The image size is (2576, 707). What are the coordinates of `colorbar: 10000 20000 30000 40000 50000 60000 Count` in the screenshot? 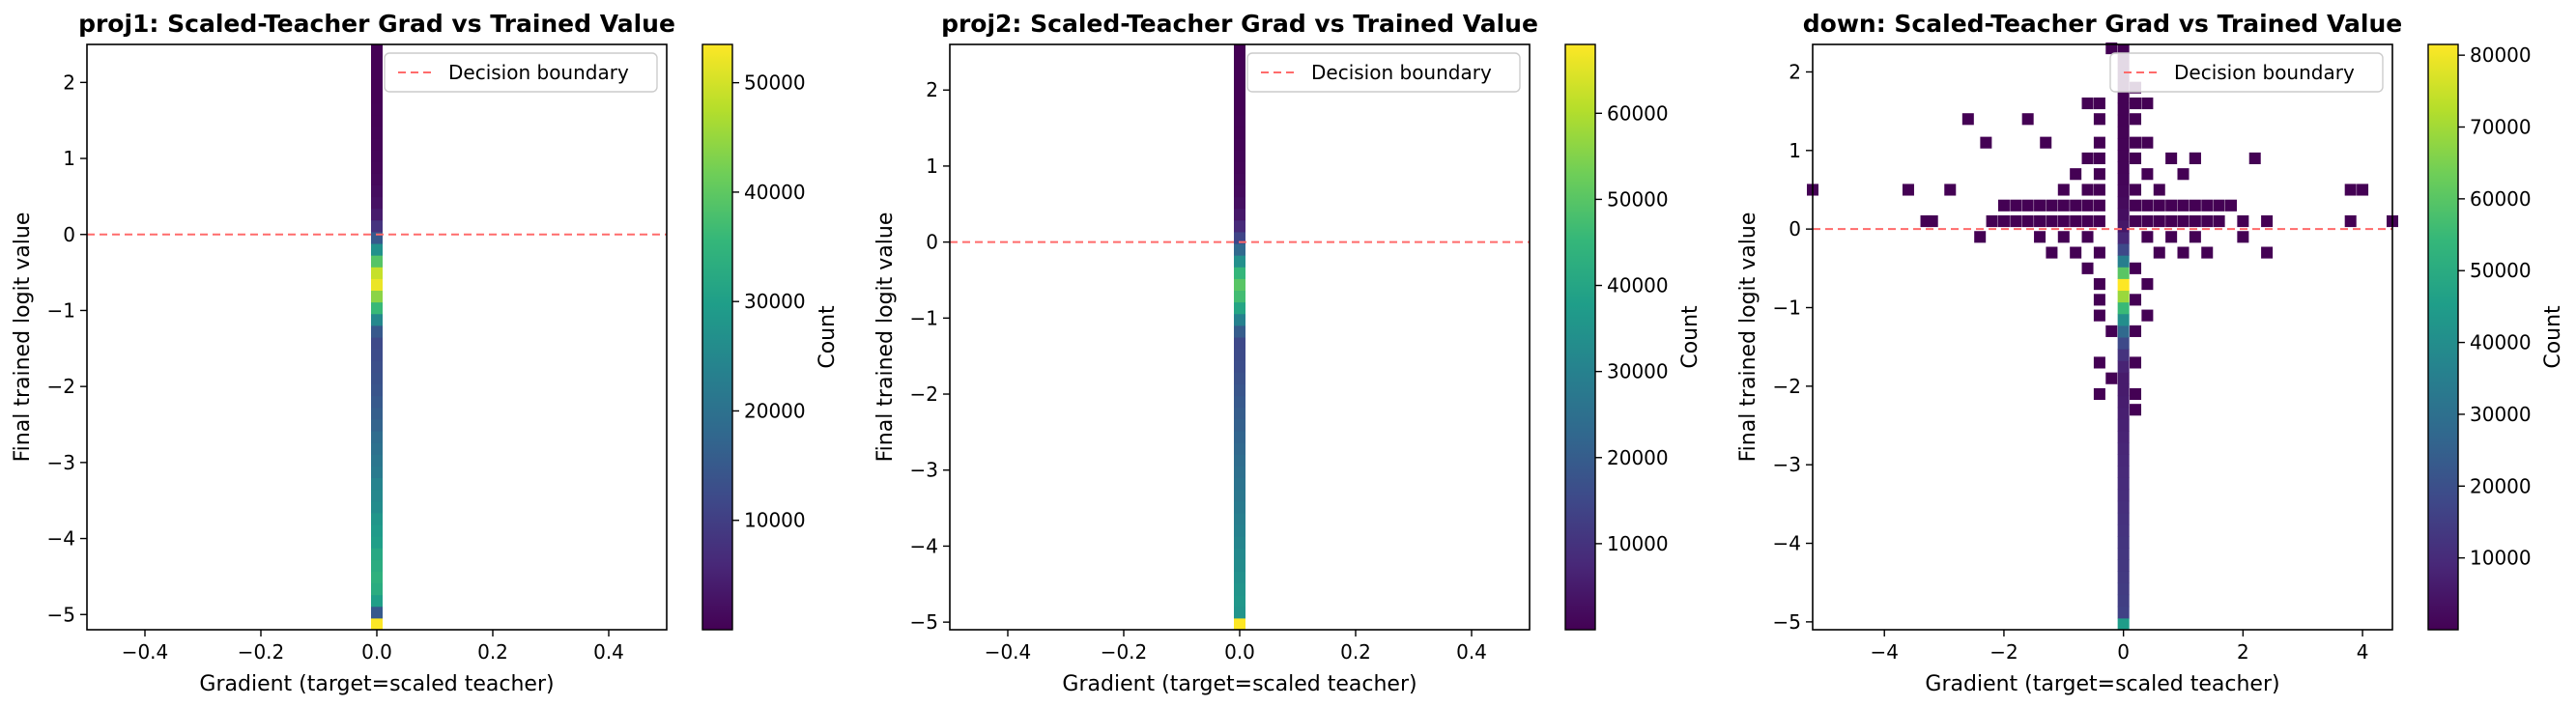 It's located at (1634, 337).